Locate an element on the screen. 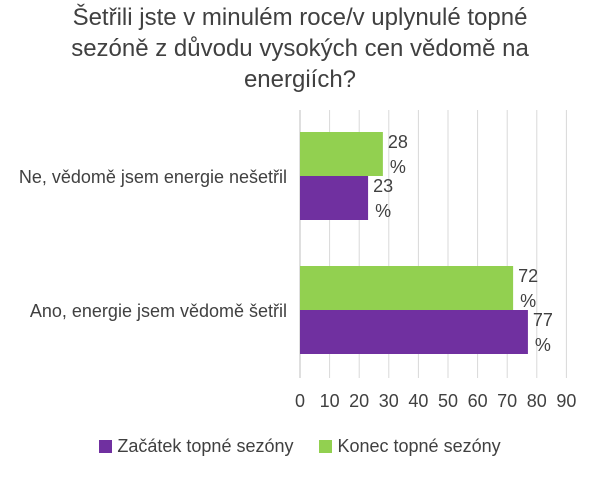  legend-label-end: Konec topné sezóny is located at coordinates (419, 445).